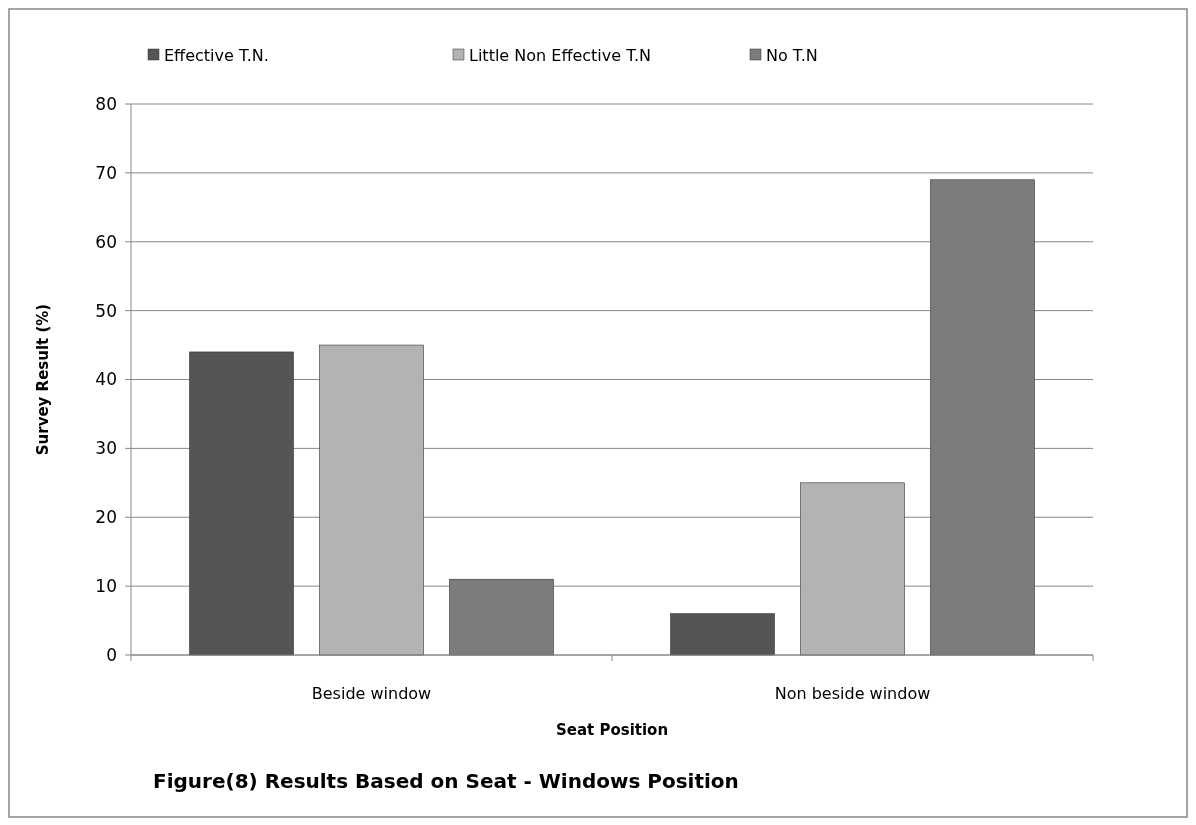 This screenshot has height=825, width=1196. What do you see at coordinates (106, 310) in the screenshot?
I see `y-tick-label: 50` at bounding box center [106, 310].